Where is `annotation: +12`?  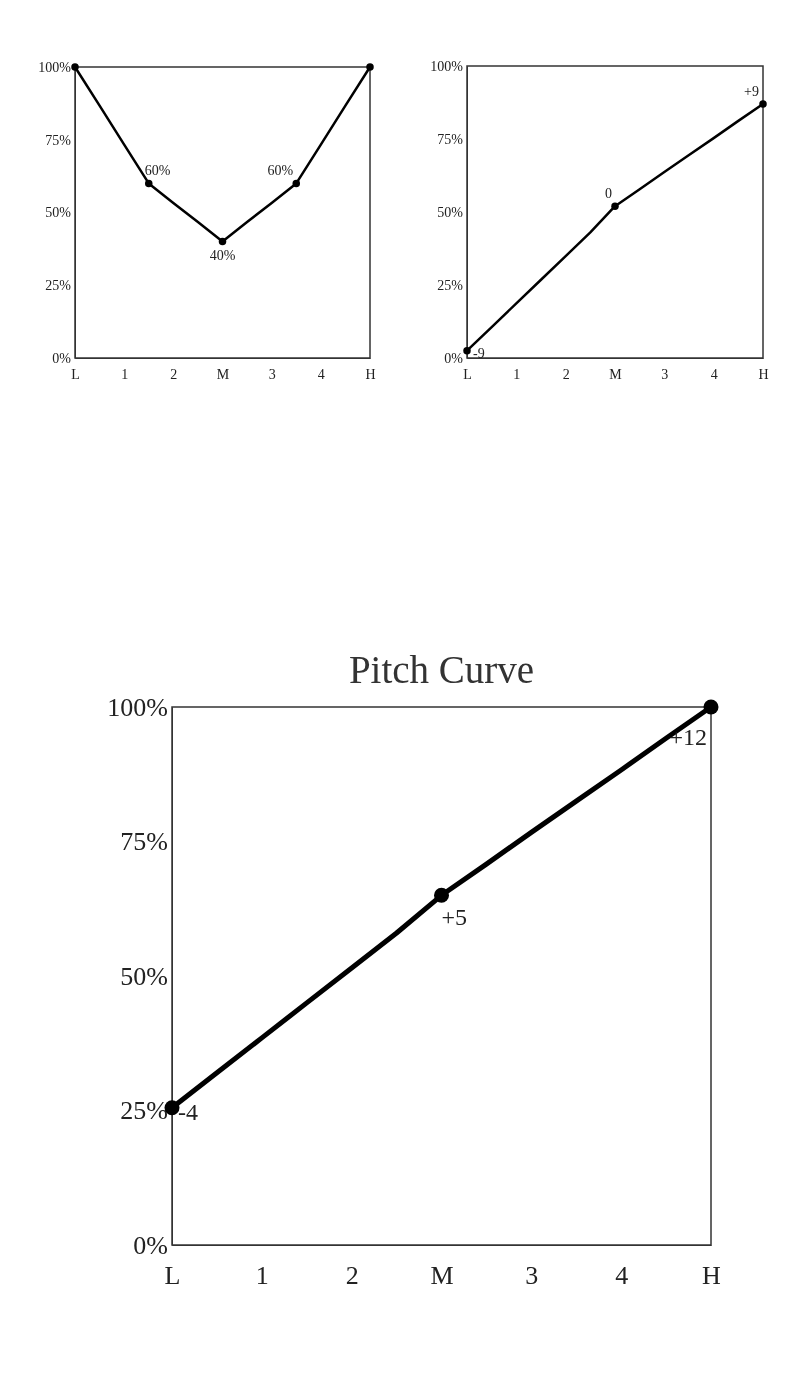 annotation: +12 is located at coordinates (688, 737).